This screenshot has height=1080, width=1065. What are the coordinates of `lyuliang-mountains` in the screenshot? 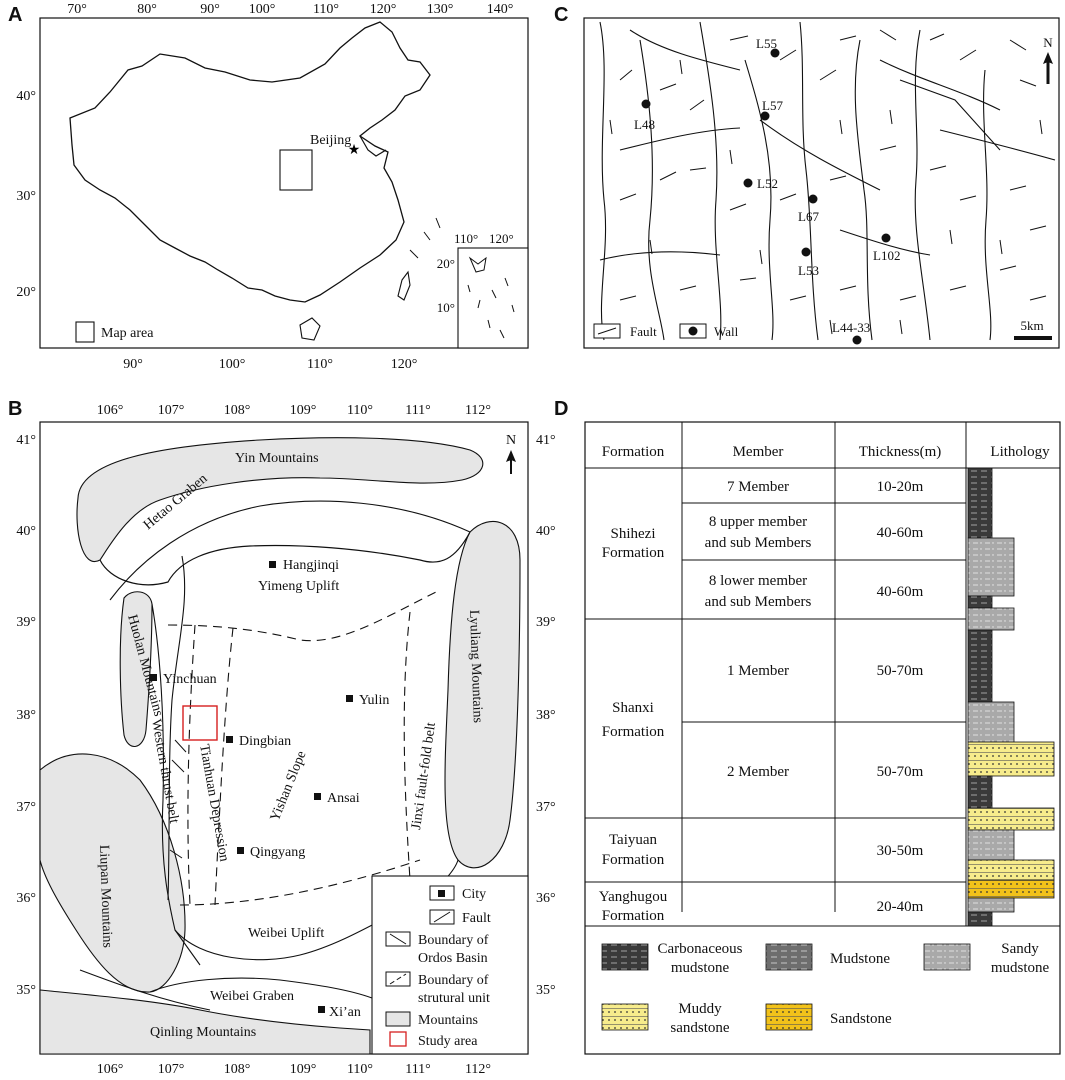 It's located at (482, 695).